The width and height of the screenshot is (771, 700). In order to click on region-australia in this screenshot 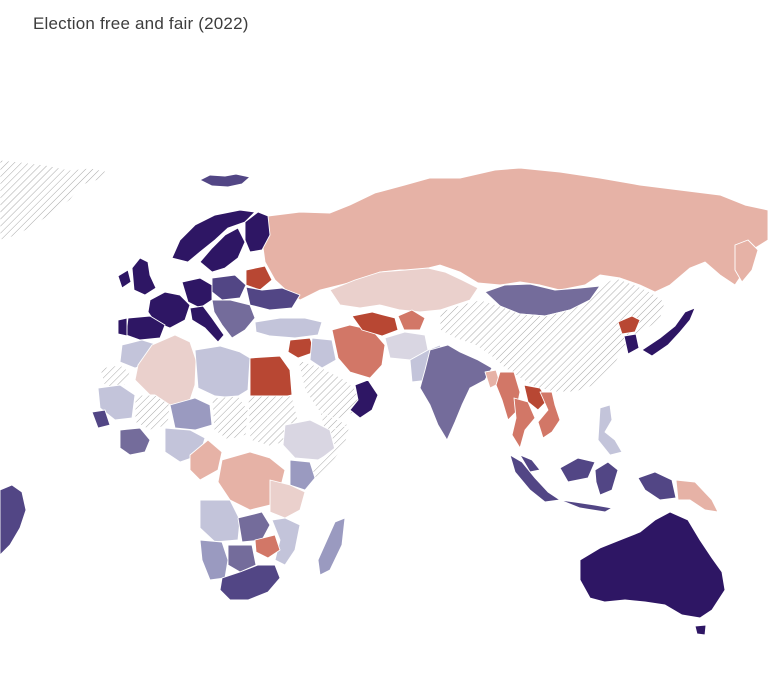, I will do `click(652, 565)`.